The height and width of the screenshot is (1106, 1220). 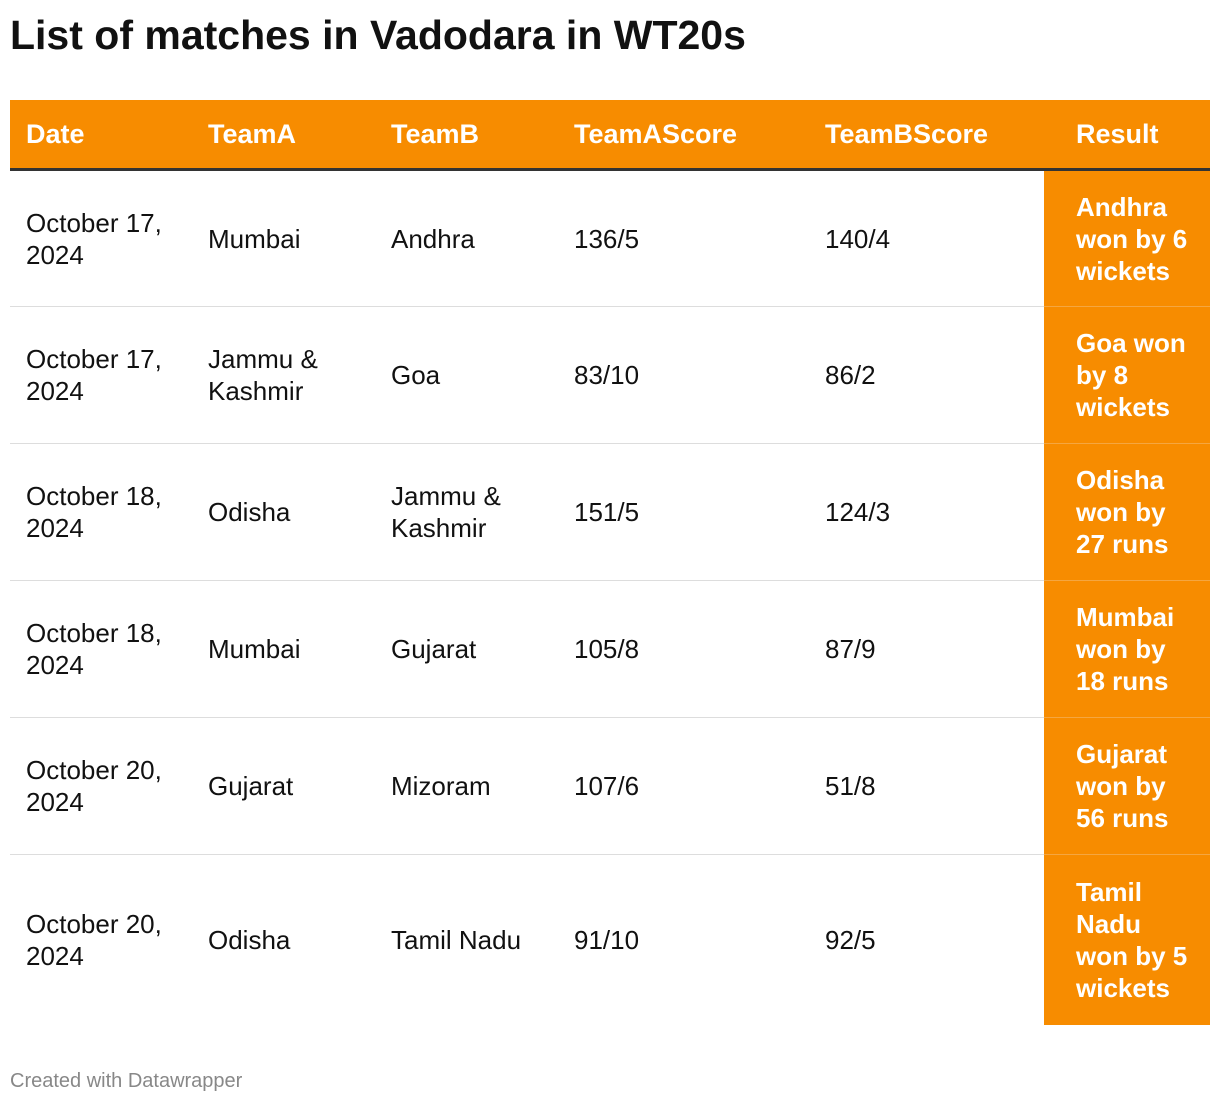 What do you see at coordinates (926, 649) in the screenshot?
I see `team-b-score-cell: 87/9` at bounding box center [926, 649].